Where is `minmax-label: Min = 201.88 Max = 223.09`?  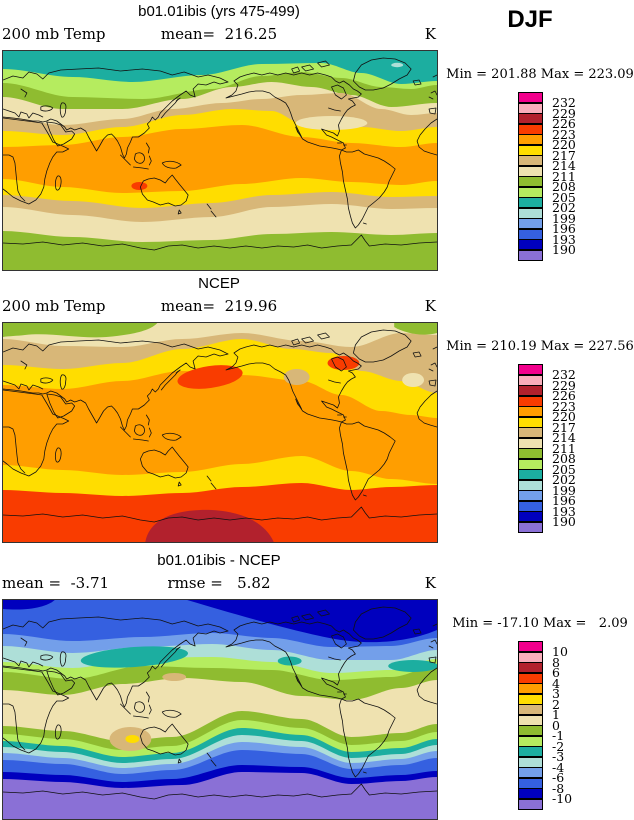 minmax-label: Min = 201.88 Max = 223.09 is located at coordinates (540, 74).